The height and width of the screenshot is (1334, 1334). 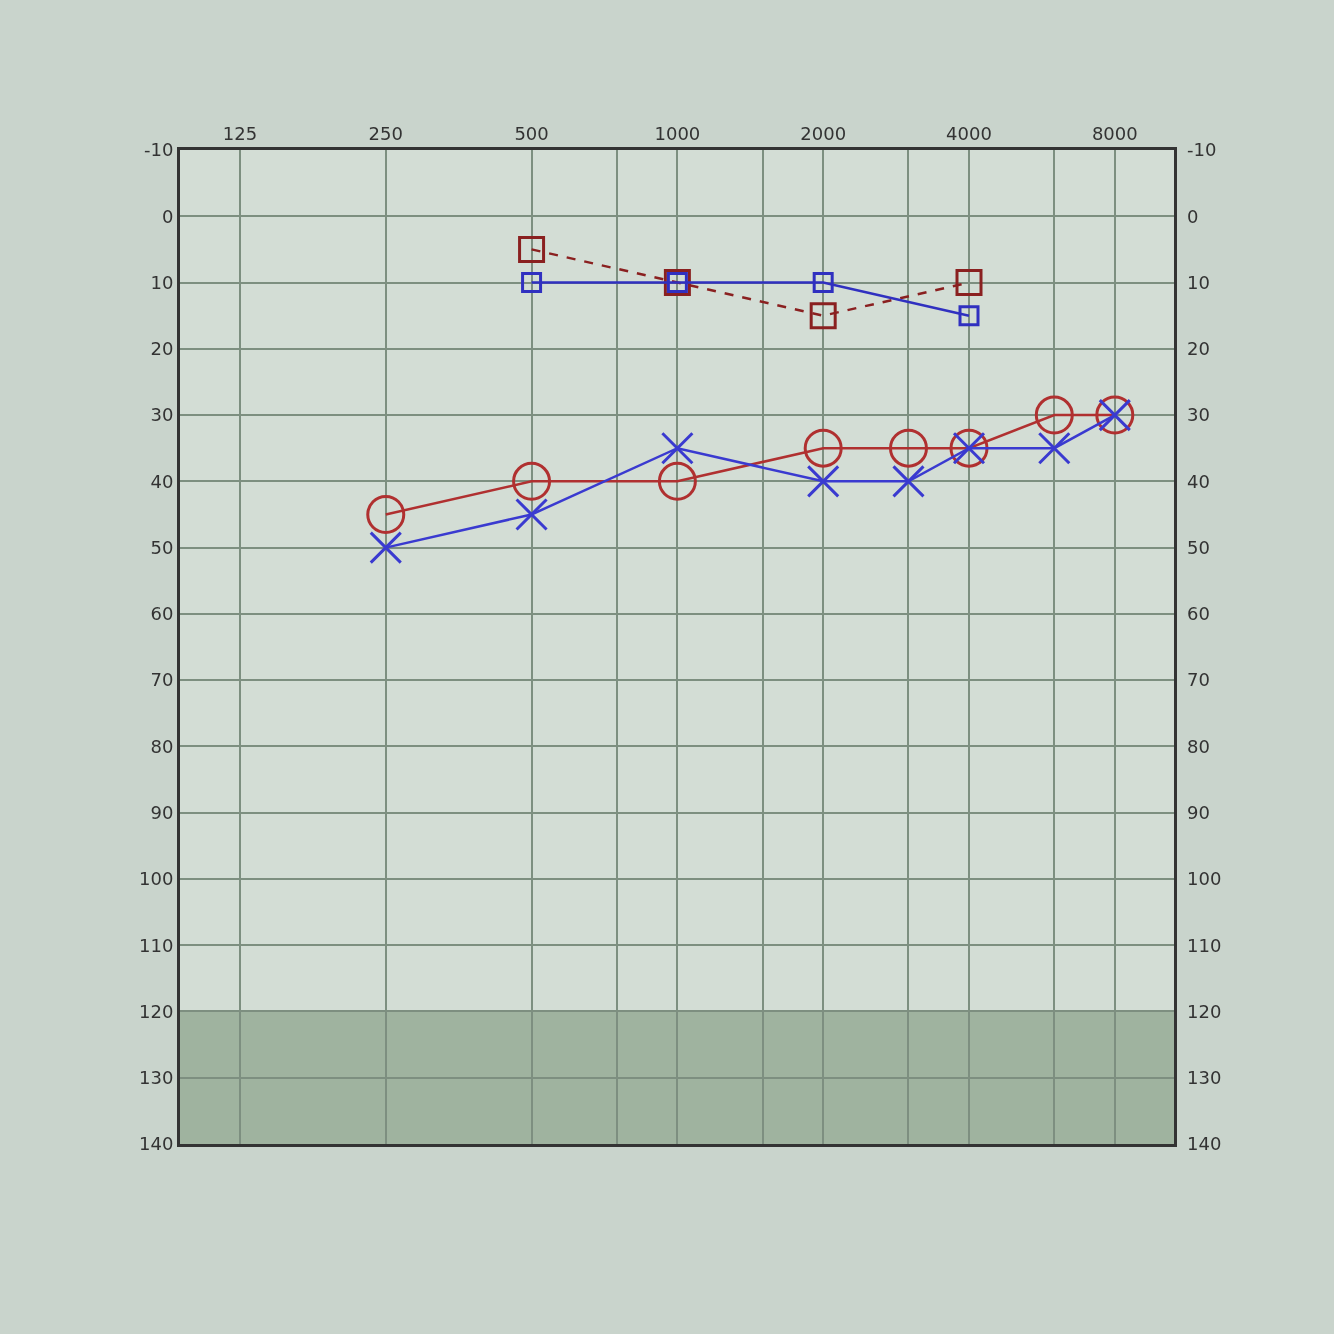 What do you see at coordinates (1198, 415) in the screenshot?
I see `y2-tick-label: 30` at bounding box center [1198, 415].